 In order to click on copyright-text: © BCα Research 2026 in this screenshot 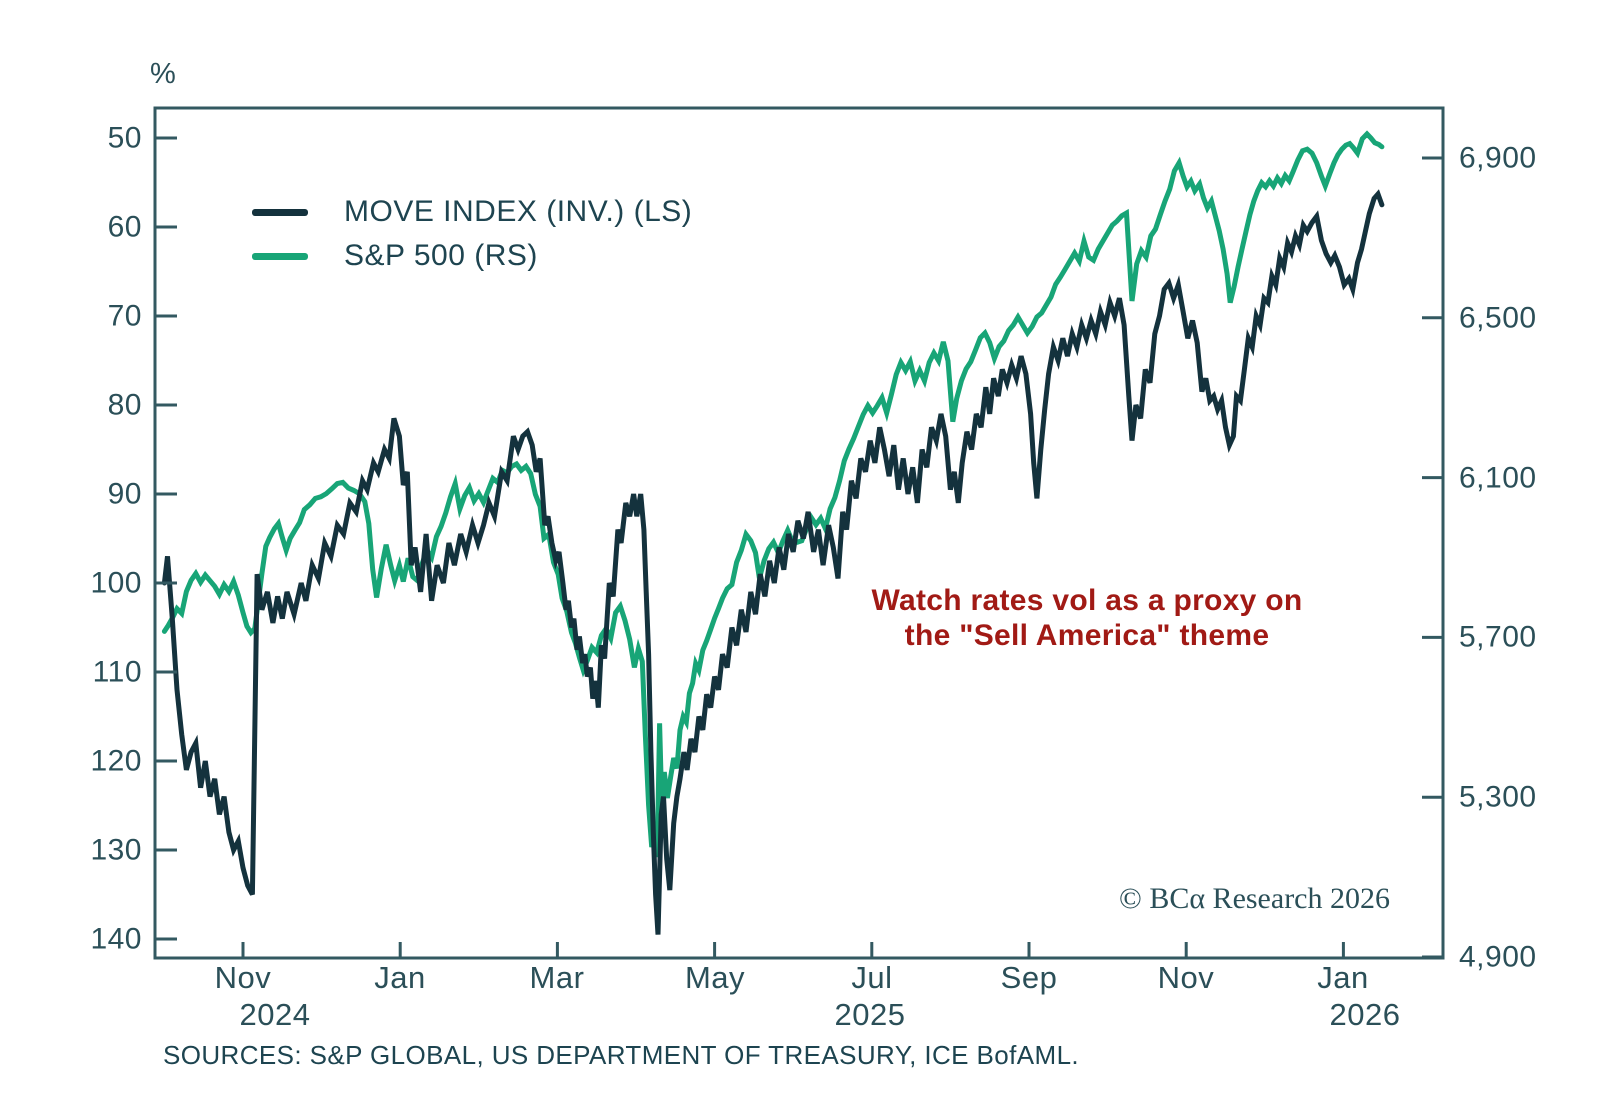, I will do `click(1254, 898)`.